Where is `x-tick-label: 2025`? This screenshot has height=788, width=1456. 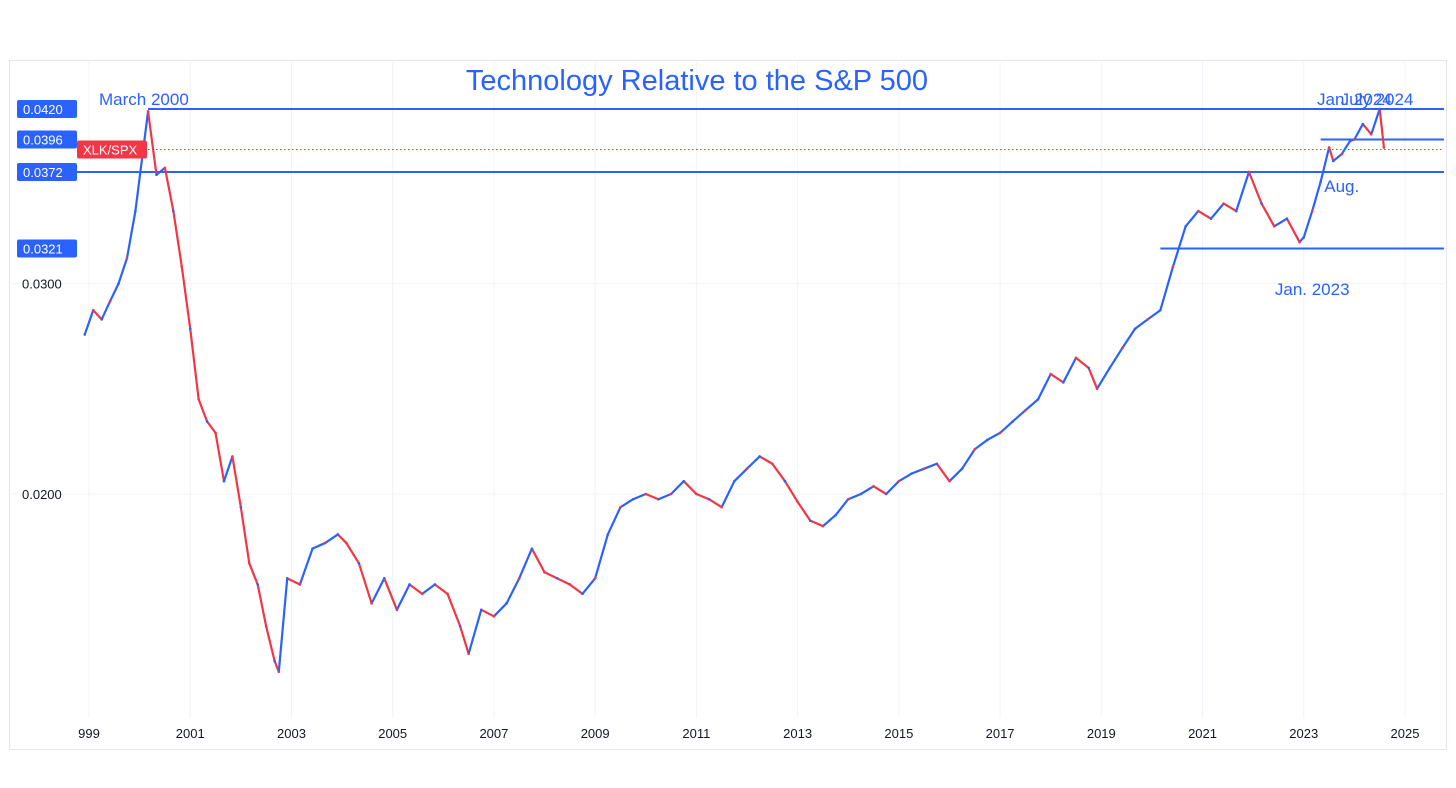
x-tick-label: 2025 is located at coordinates (1405, 733).